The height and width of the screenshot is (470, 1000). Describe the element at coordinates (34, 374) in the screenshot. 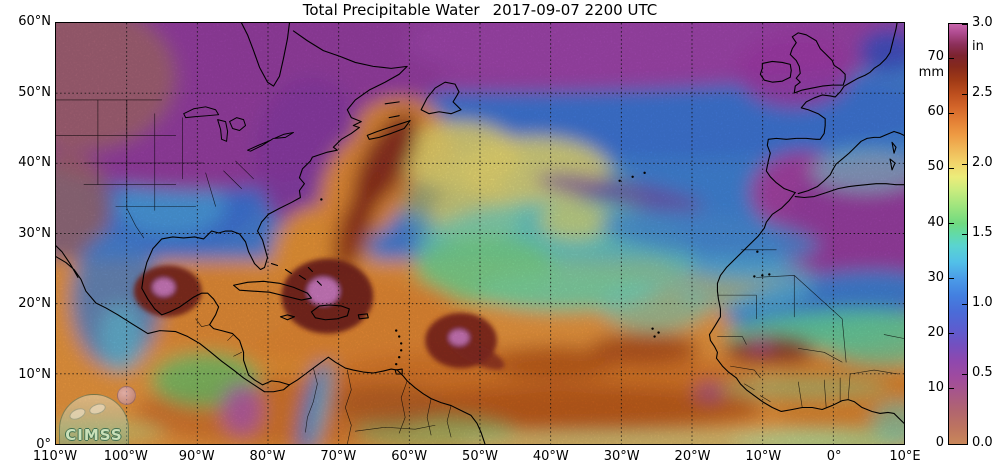

I see `lat-tick-label: 10°N` at that location.